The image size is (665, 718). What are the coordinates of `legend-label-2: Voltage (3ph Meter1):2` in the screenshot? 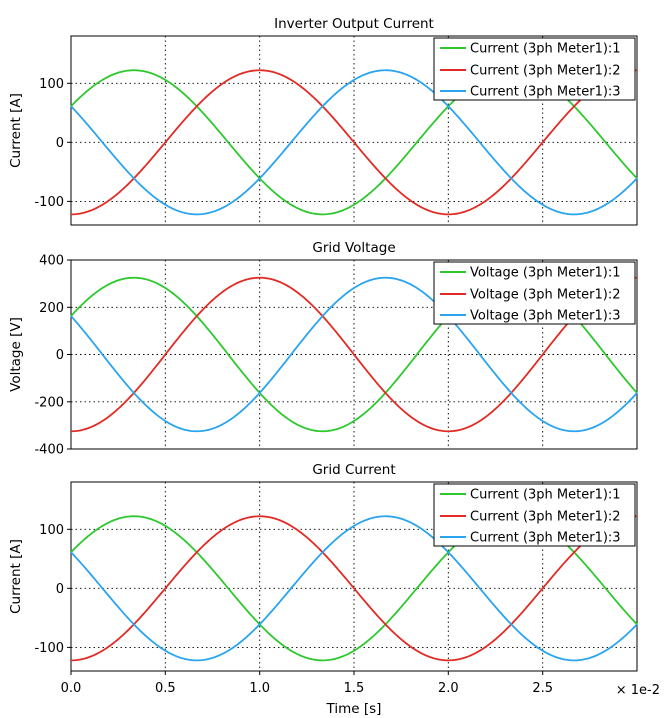 It's located at (545, 295).